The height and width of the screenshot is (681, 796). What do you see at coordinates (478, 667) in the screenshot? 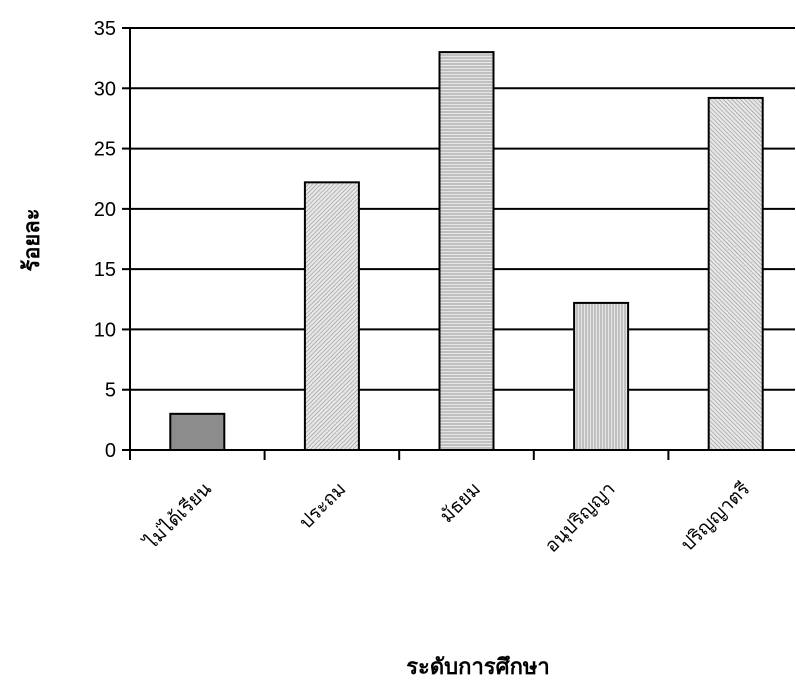
I see `x-axis-title: ระดับการศึกษา` at bounding box center [478, 667].